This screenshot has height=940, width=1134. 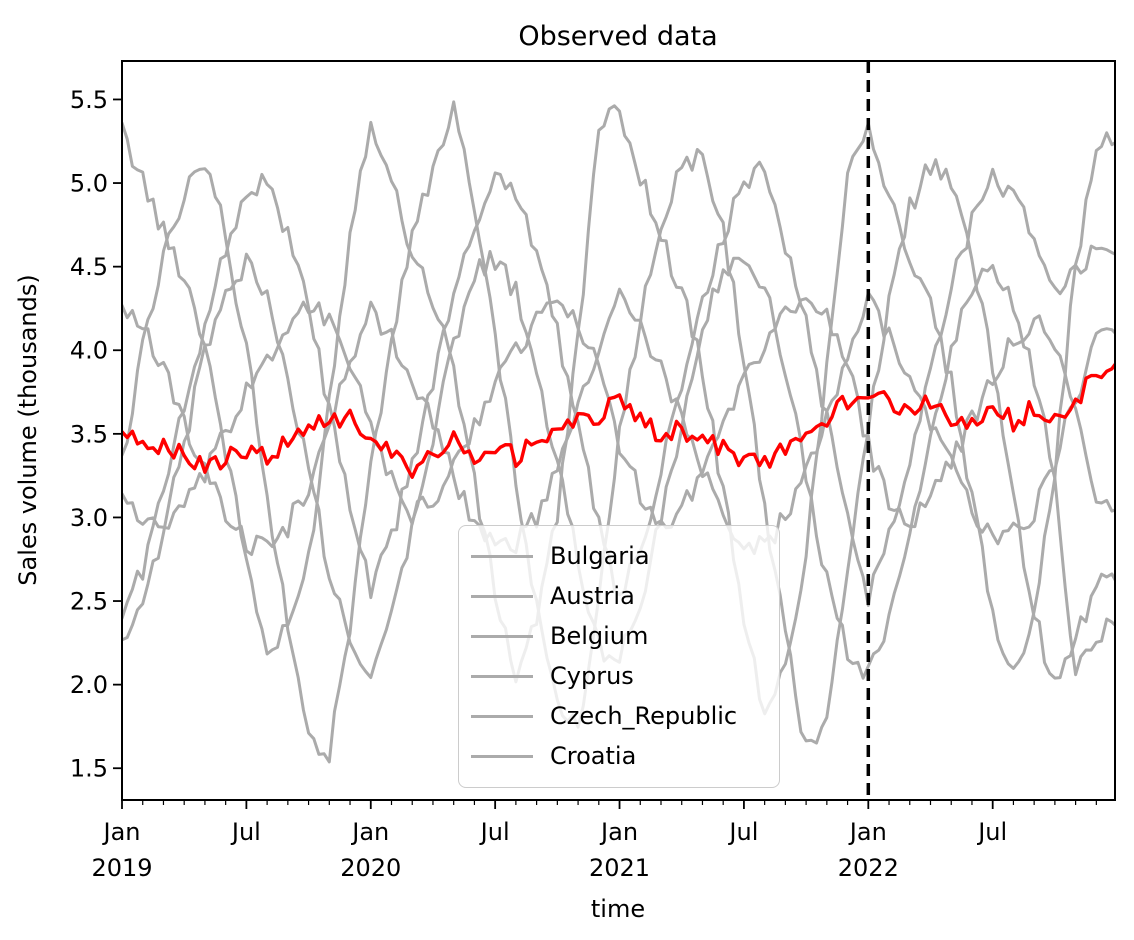 I want to click on legend-item-label: Cyprus, so click(x=592, y=676).